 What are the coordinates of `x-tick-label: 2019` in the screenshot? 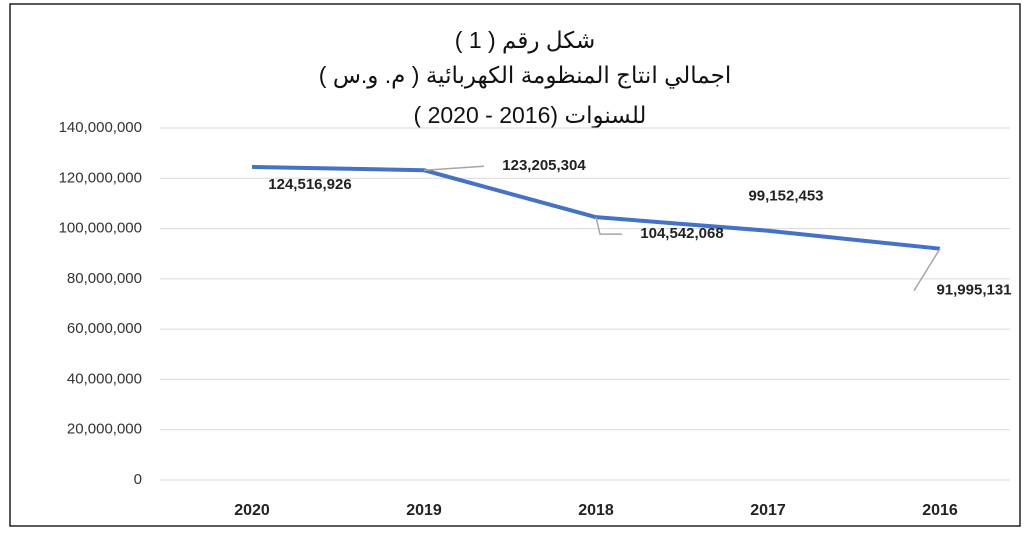 It's located at (424, 510).